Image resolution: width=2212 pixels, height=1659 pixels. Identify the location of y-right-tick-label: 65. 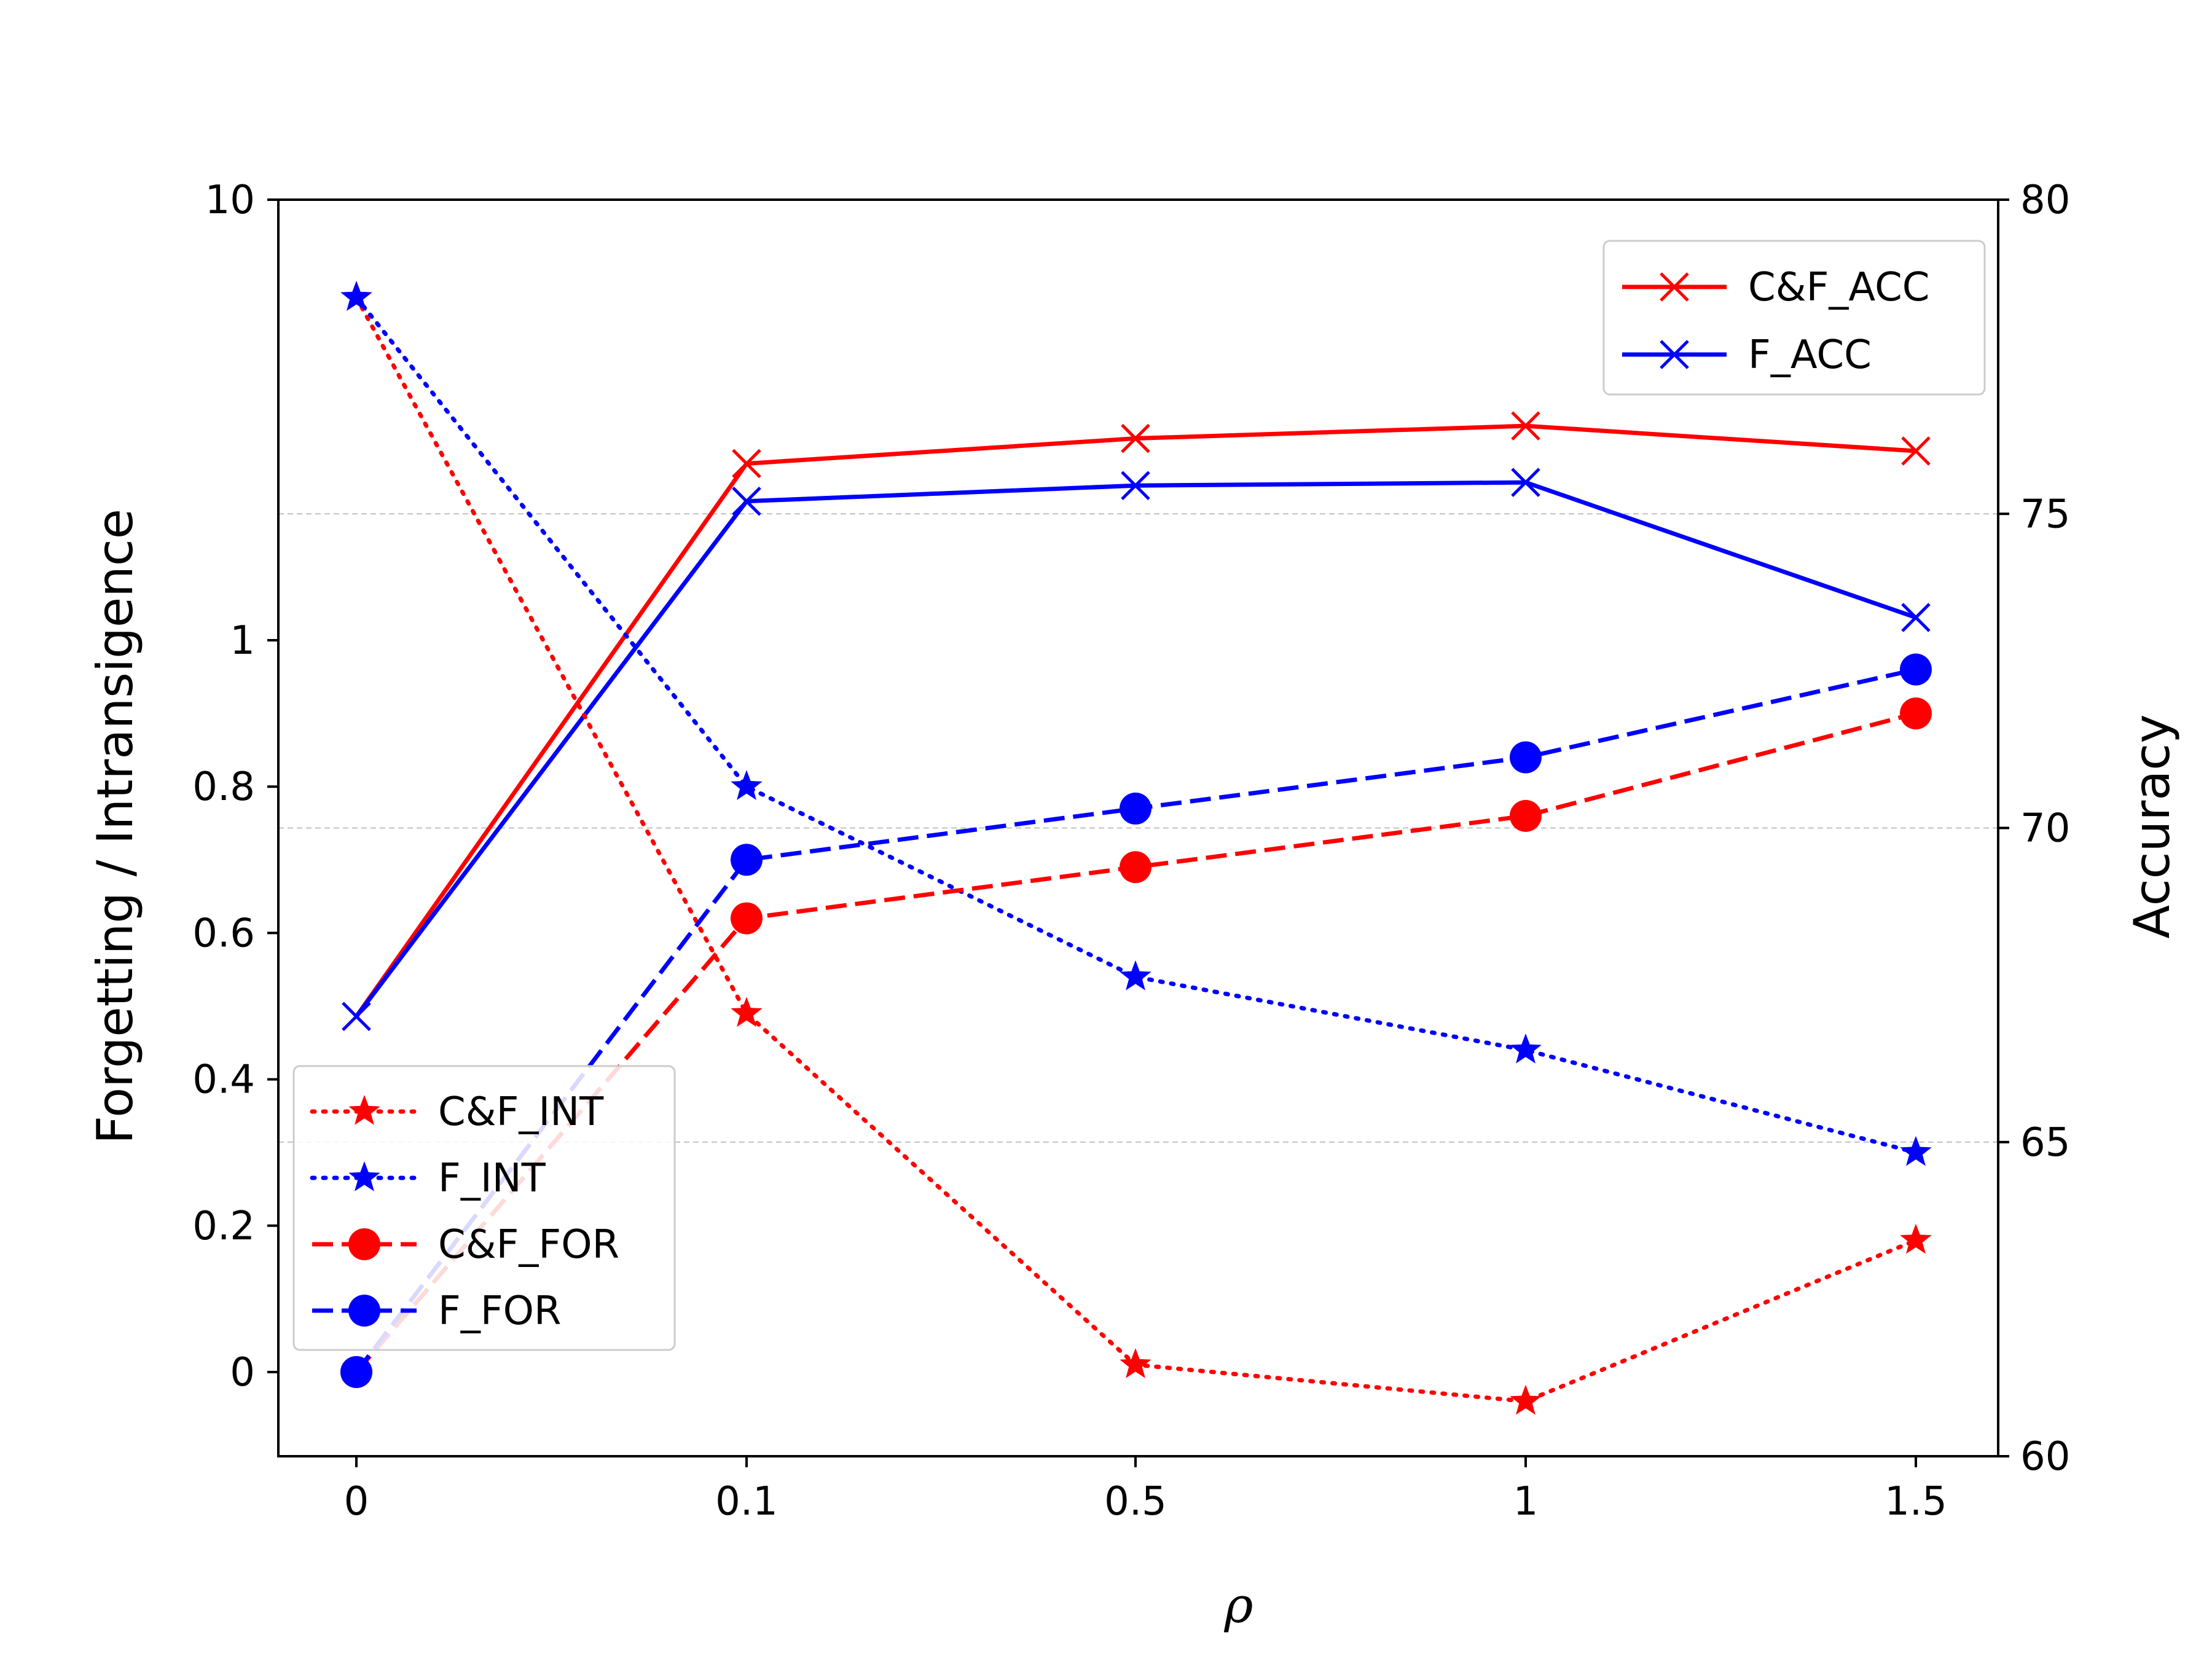
(2045, 1143).